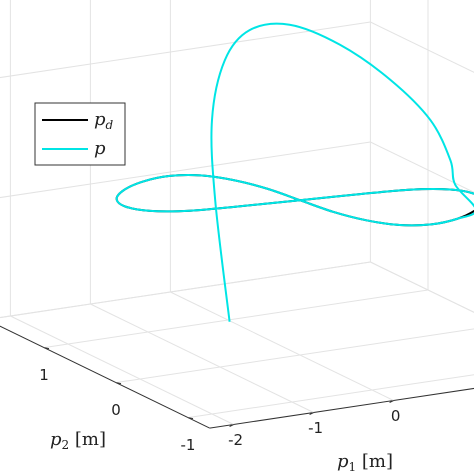 This screenshot has height=474, width=474. I want to click on legend-box, so click(80, 134).